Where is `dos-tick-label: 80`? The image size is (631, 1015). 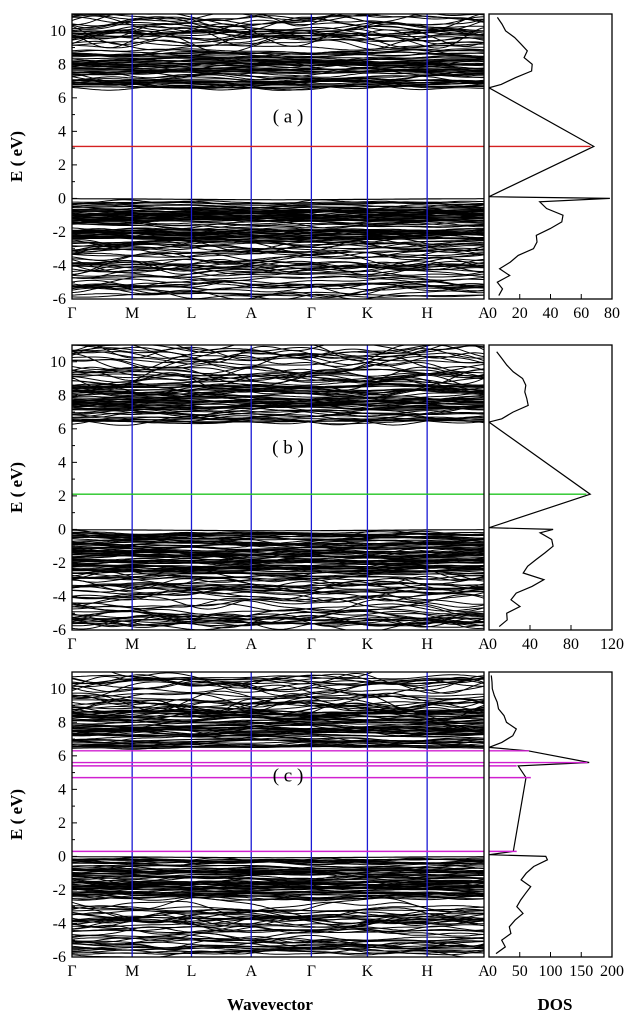
dos-tick-label: 80 is located at coordinates (612, 313).